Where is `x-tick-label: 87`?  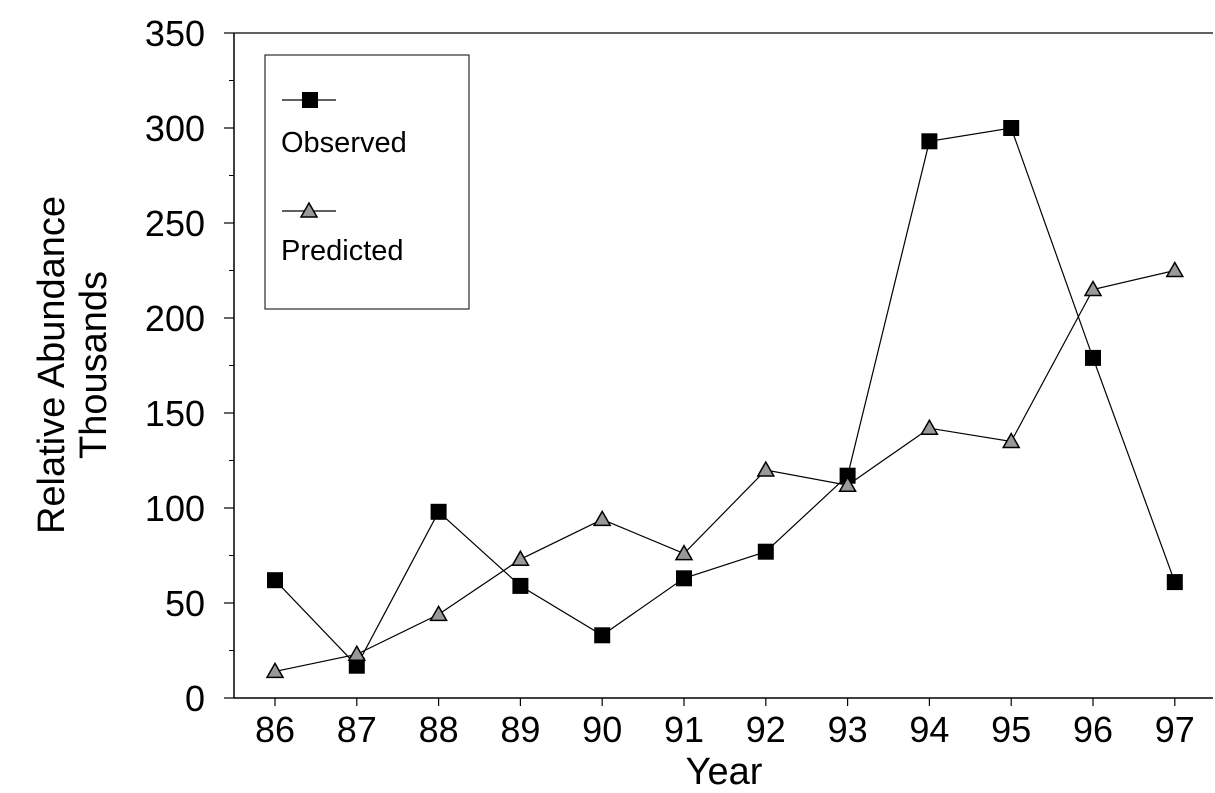
x-tick-label: 87 is located at coordinates (357, 729).